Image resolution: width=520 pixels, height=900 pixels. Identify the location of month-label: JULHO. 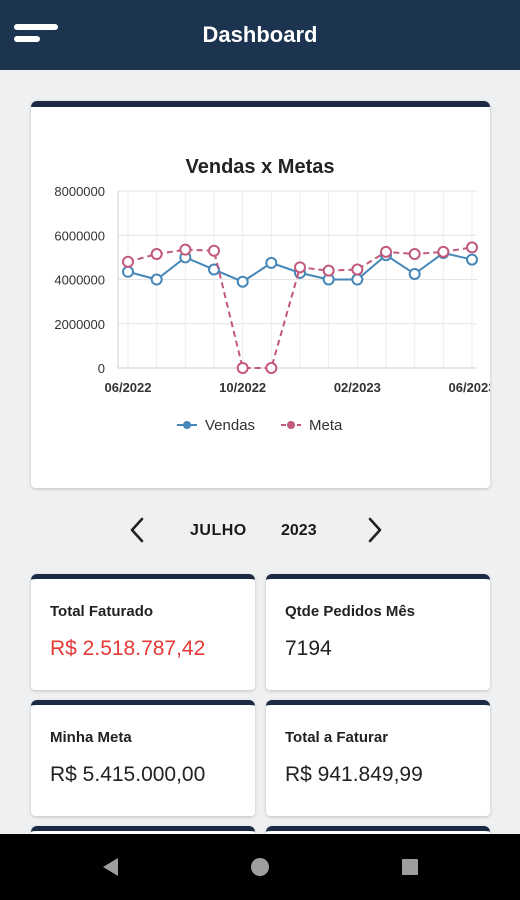
(218, 530).